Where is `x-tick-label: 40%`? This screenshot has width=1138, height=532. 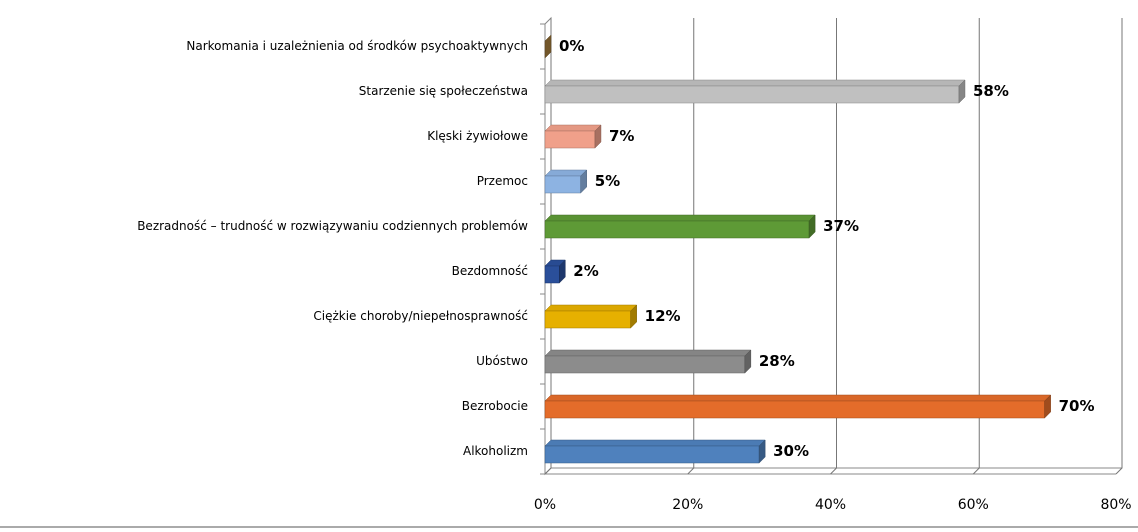
x-tick-label: 40% is located at coordinates (830, 505).